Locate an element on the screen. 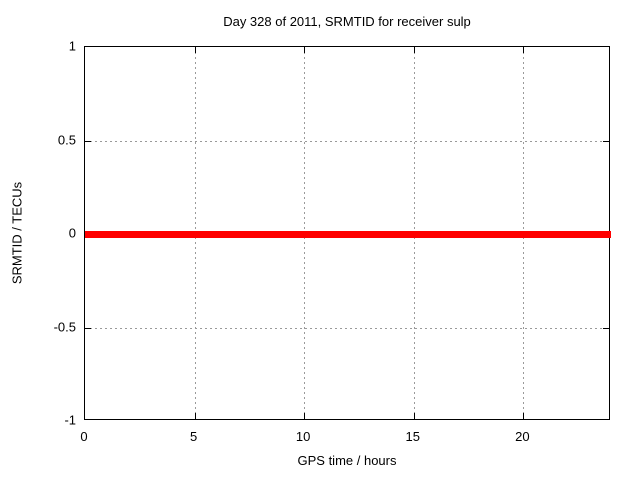  y-tick-label: -1 is located at coordinates (70, 420).